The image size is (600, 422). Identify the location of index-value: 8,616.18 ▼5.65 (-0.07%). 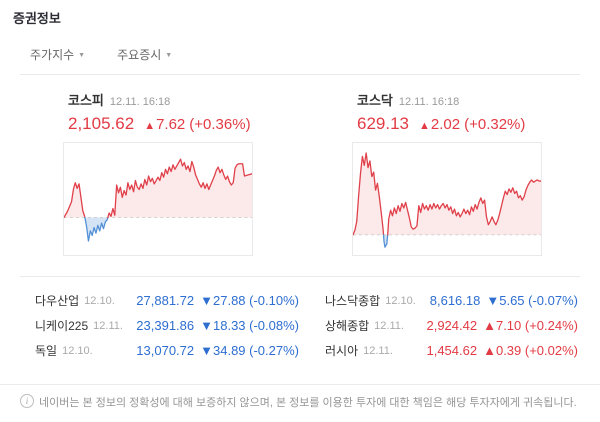
(504, 300).